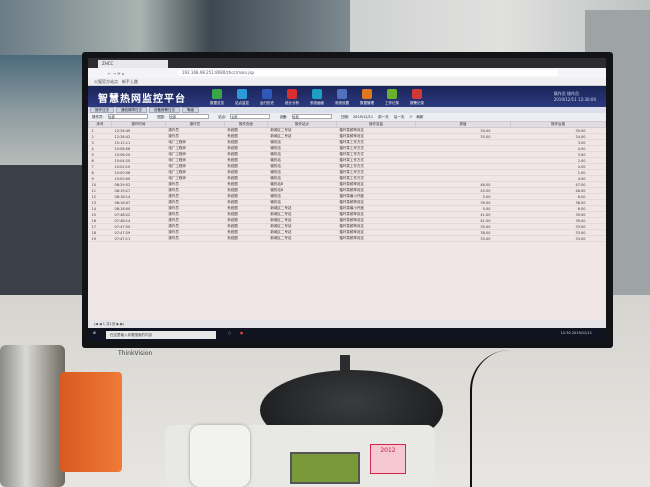  Describe the element at coordinates (420, 116) in the screenshot. I see `refresh-button: 刷新` at that location.